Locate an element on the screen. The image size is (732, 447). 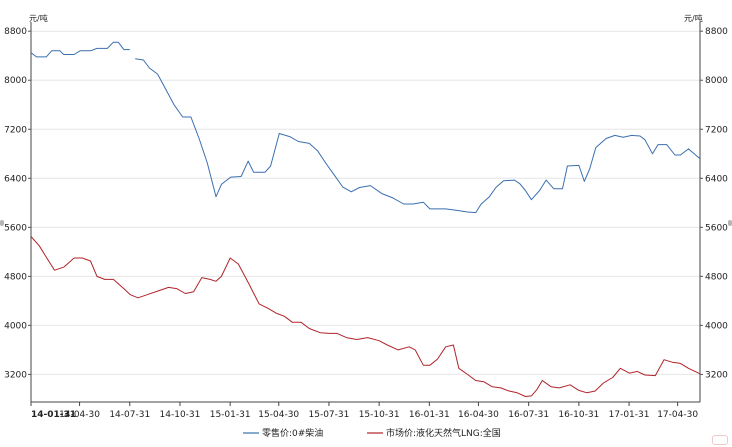
x-tick-label: 14-04-30 is located at coordinates (79, 415).